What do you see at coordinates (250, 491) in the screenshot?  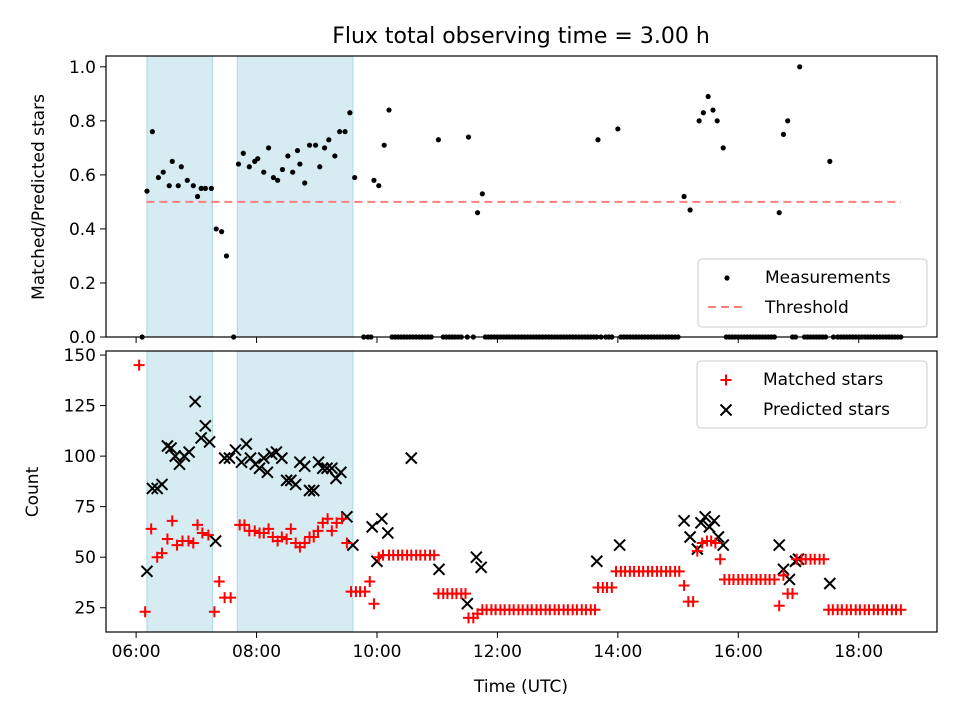 I see `bottom-shaded-spans` at bounding box center [250, 491].